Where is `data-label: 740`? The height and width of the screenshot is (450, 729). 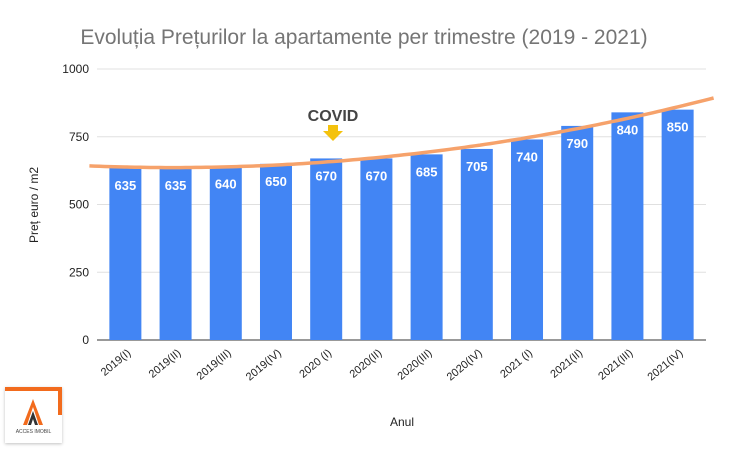 data-label: 740 is located at coordinates (527, 156).